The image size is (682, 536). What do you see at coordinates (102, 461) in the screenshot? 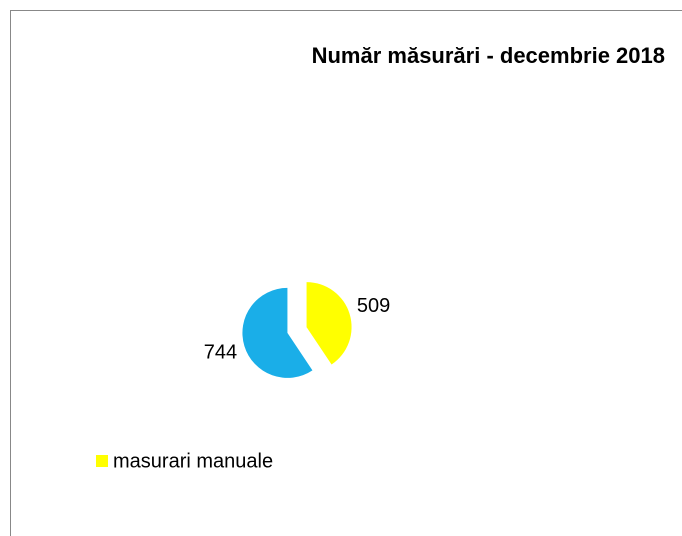
I see `legend-swatch` at bounding box center [102, 461].